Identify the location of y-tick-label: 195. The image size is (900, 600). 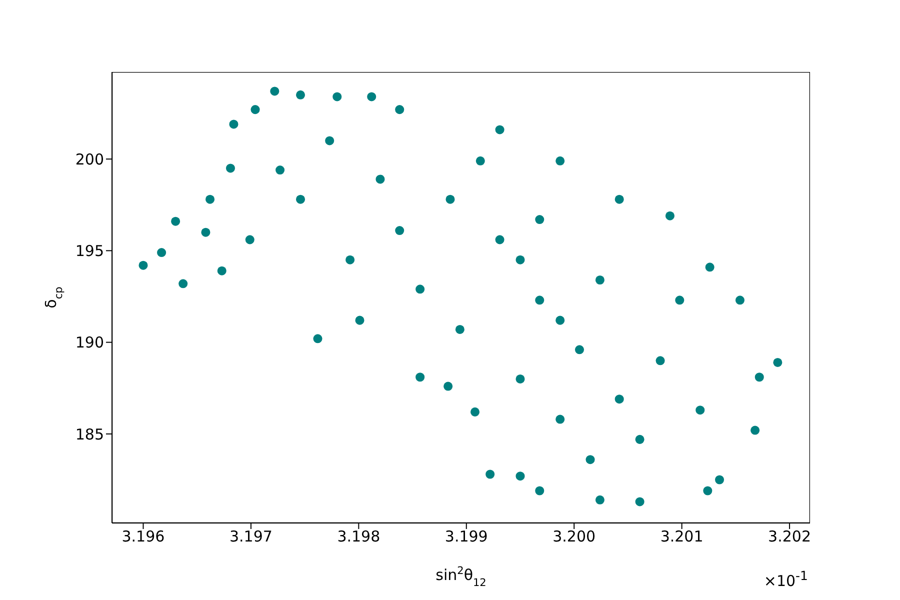
(89, 251).